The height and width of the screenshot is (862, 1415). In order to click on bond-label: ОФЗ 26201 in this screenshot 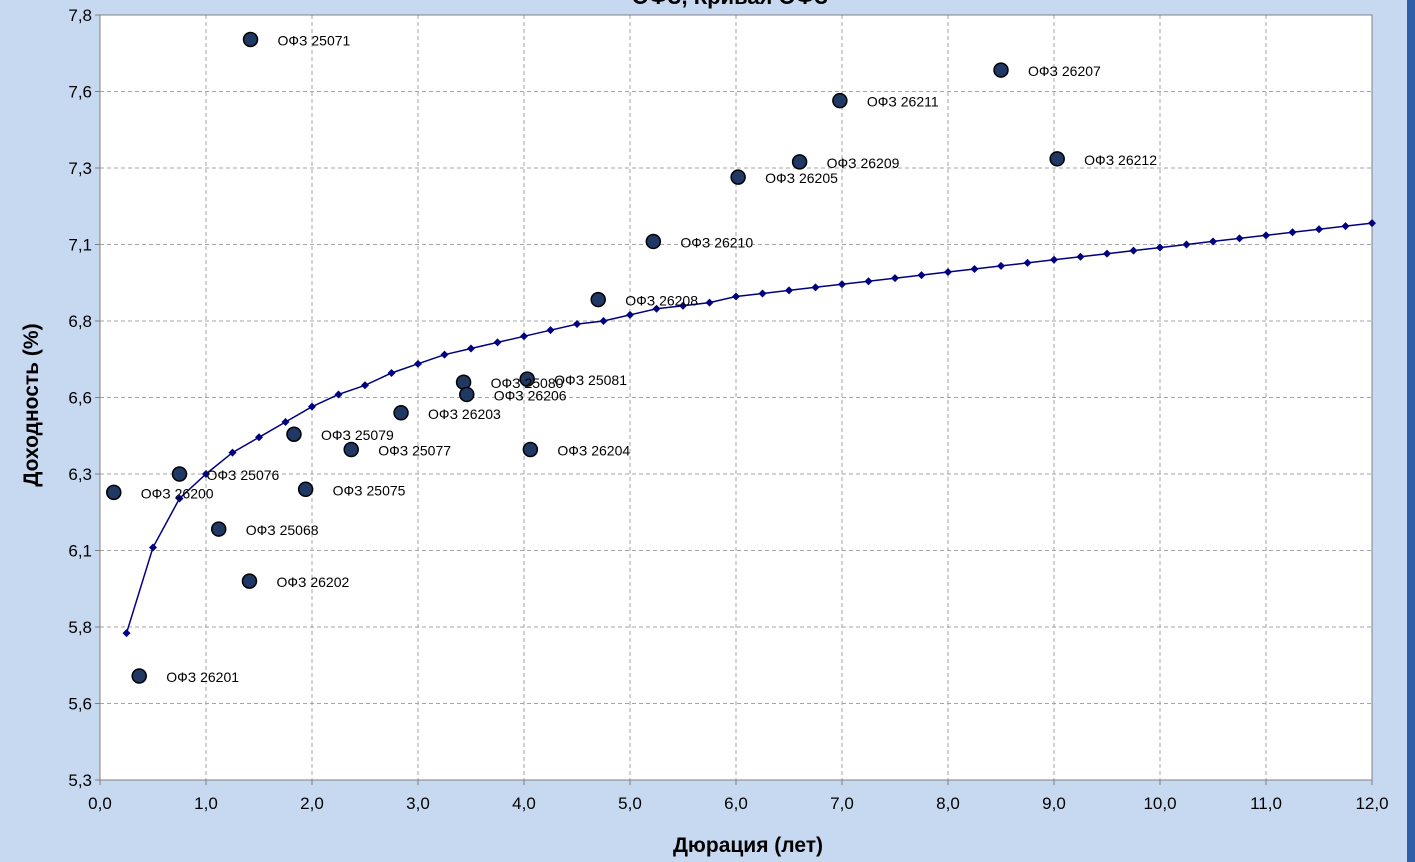, I will do `click(202, 677)`.